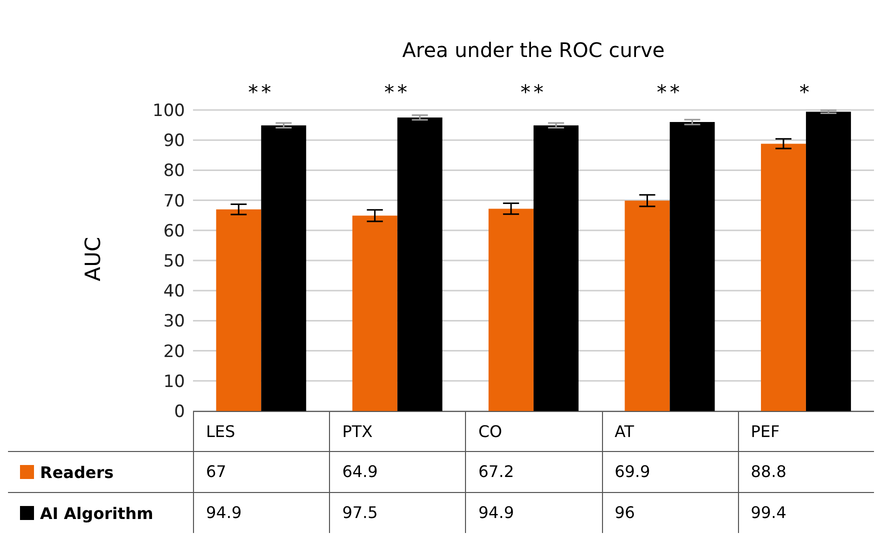 Image resolution: width=882 pixels, height=547 pixels. What do you see at coordinates (261, 472) in the screenshot?
I see `data-label: 67` at bounding box center [261, 472].